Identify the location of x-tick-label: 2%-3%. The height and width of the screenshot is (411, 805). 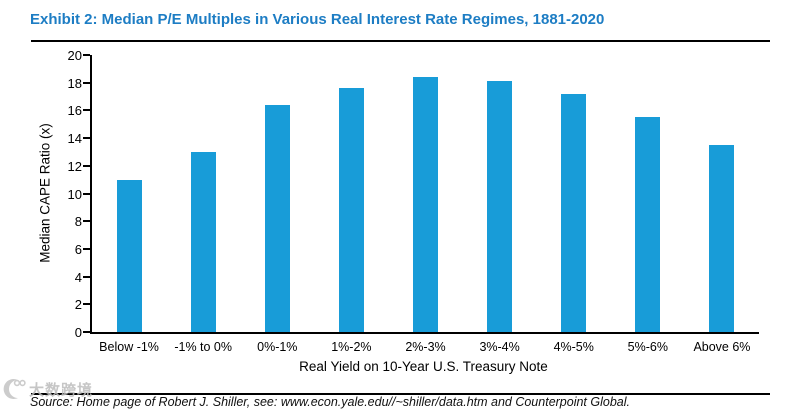
(425, 347).